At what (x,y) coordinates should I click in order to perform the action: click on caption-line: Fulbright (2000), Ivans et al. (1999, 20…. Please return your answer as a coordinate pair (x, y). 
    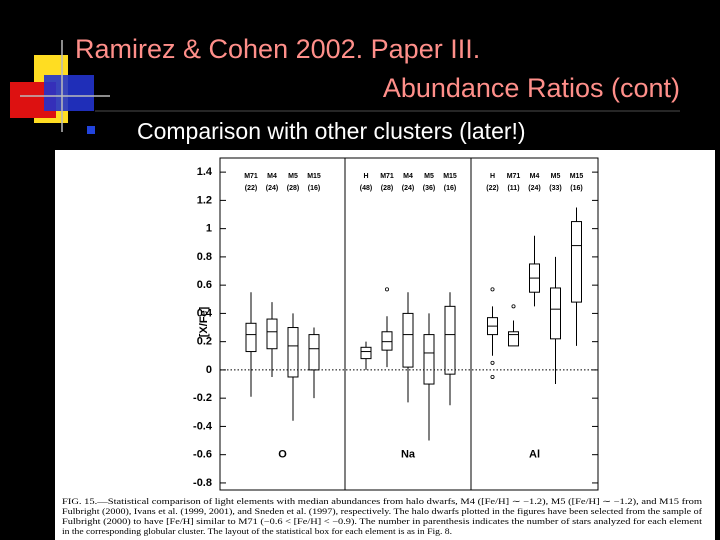
    Looking at the image, I should click on (382, 511).